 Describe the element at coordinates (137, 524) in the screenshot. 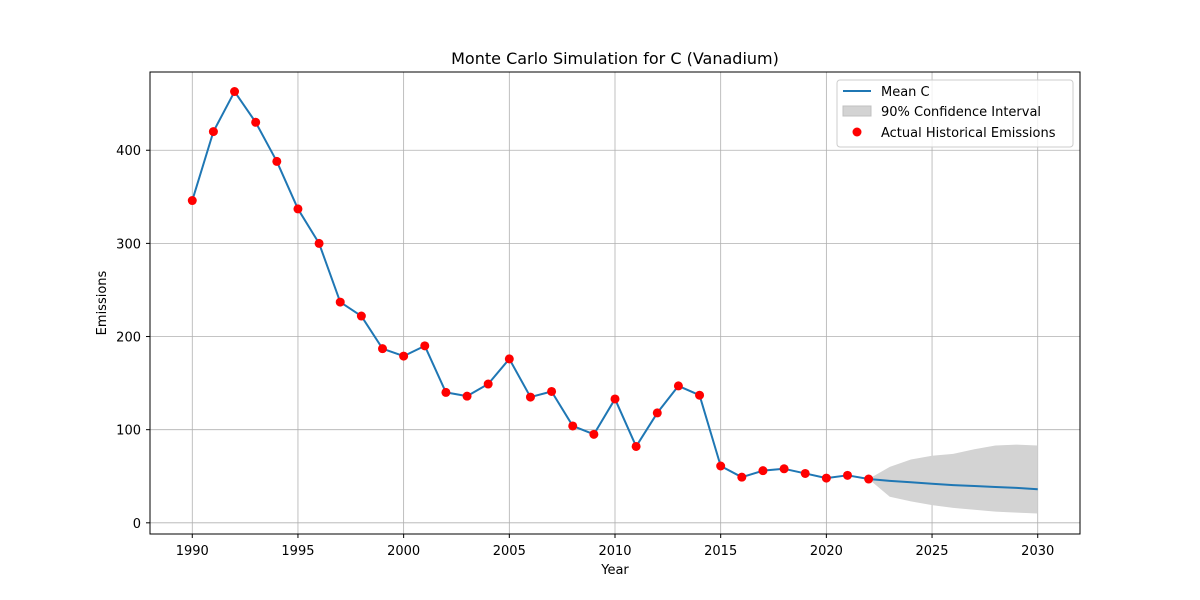

I see `y-tick-label: 0` at that location.